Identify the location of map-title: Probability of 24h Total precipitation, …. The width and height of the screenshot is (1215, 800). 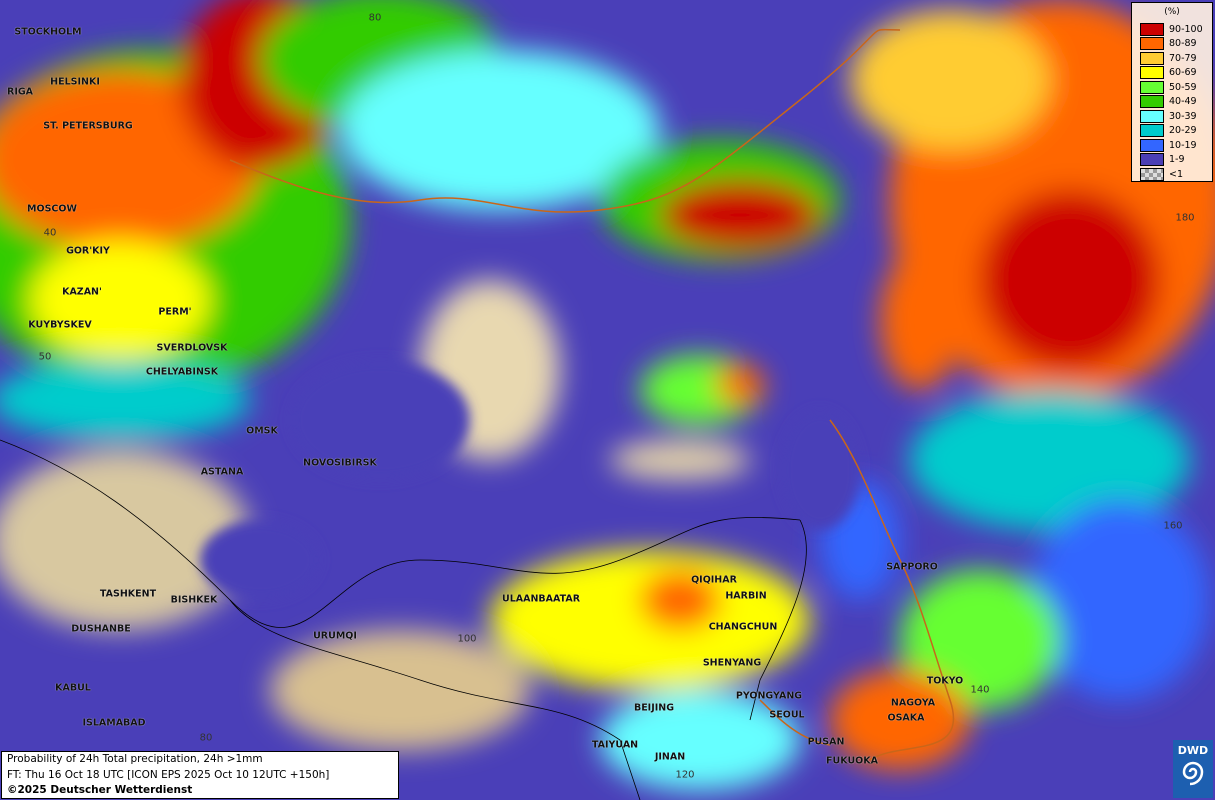
(135, 759).